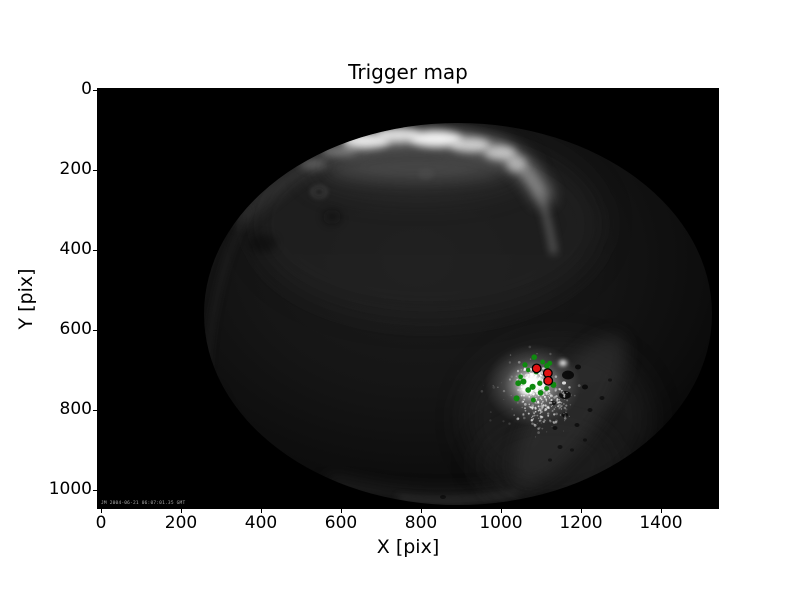 Image resolution: width=800 pixels, height=600 pixels. Describe the element at coordinates (75, 169) in the screenshot. I see `y-tick-label: 200` at that location.